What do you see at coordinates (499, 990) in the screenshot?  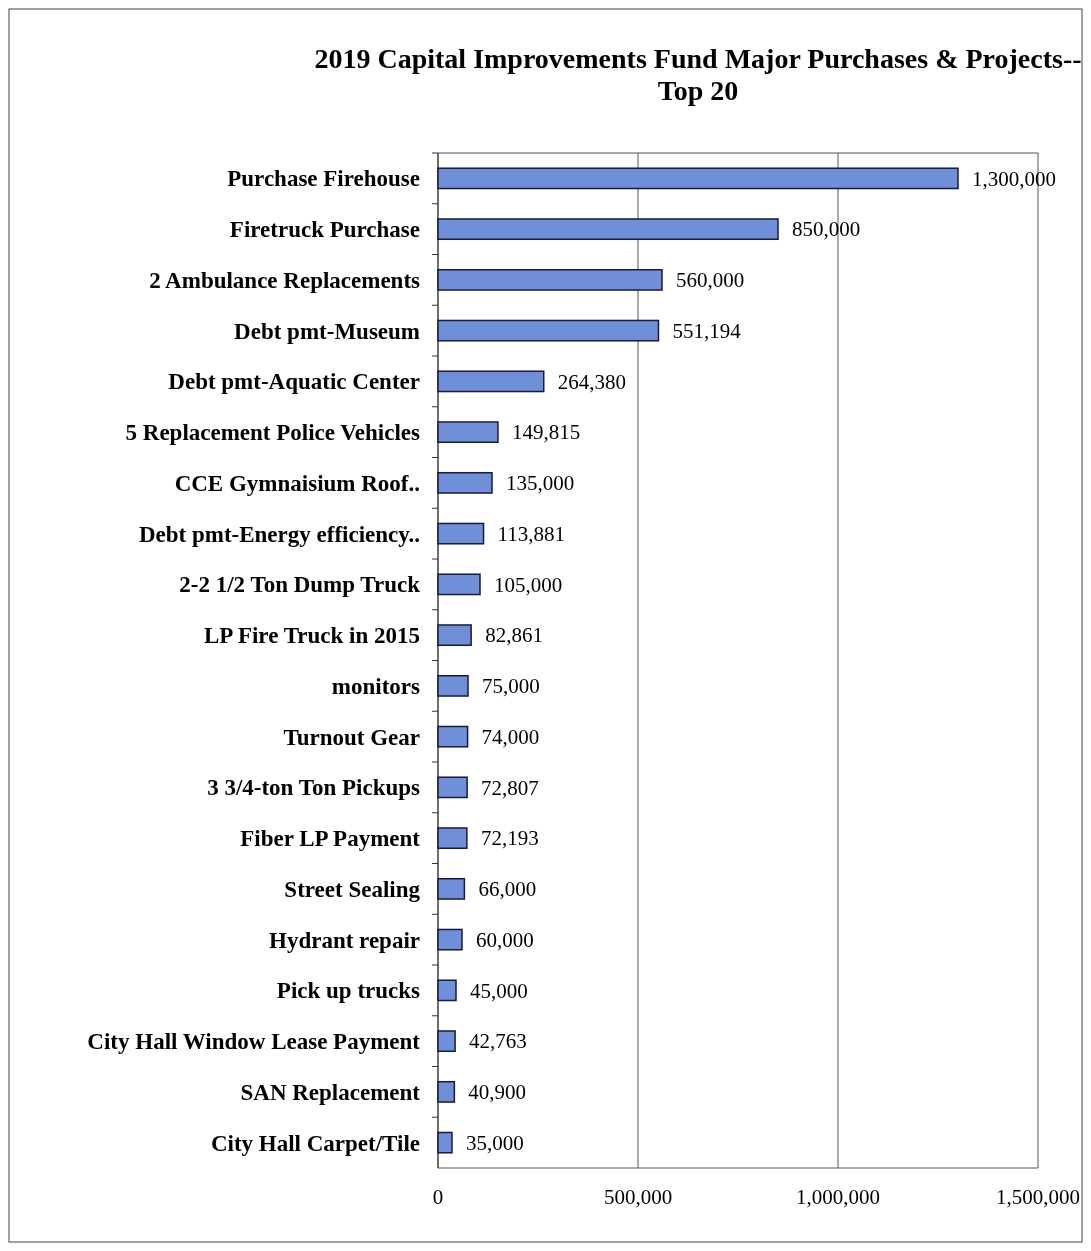 I see `data-label: 45,000` at bounding box center [499, 990].